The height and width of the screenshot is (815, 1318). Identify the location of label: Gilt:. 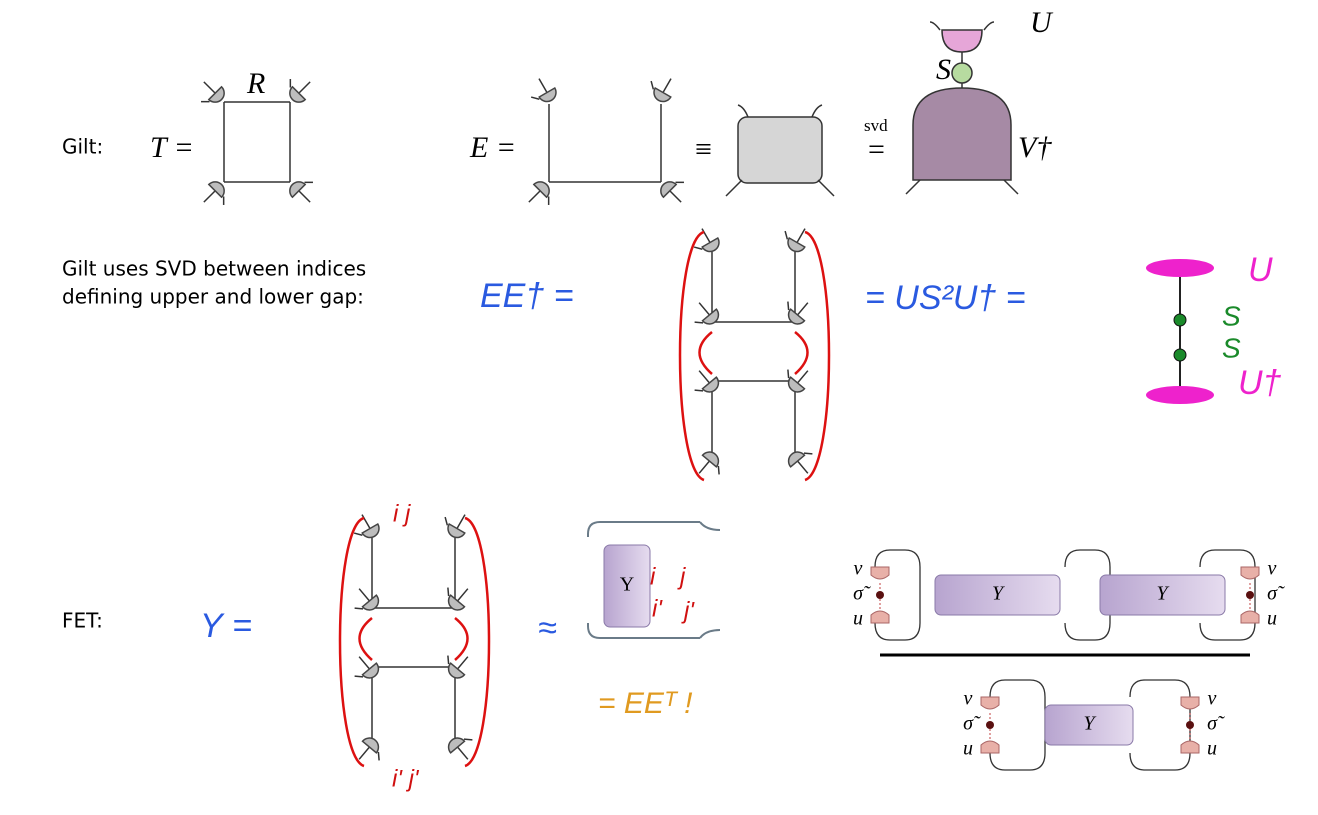
(82, 147).